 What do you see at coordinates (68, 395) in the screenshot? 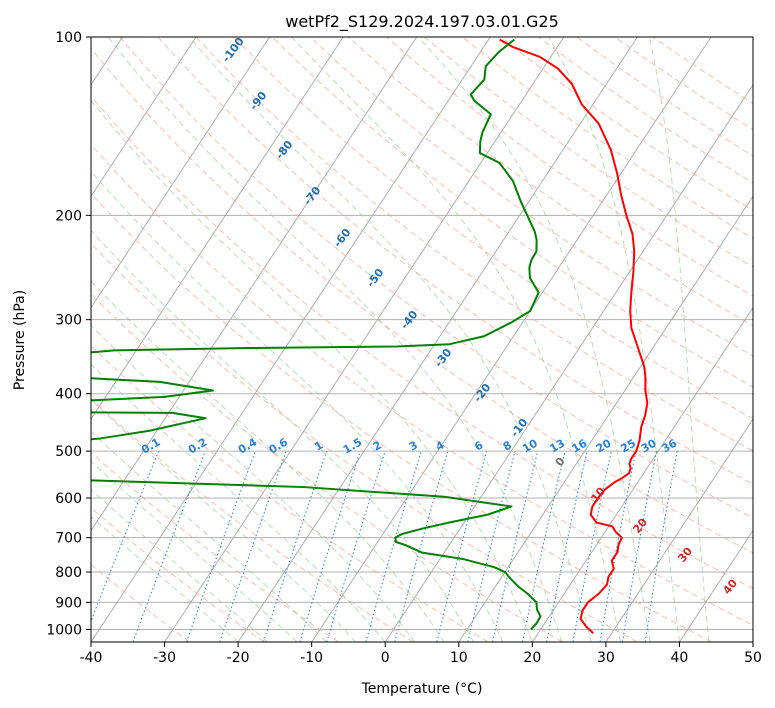
I see `y-tick-label: 400` at bounding box center [68, 395].